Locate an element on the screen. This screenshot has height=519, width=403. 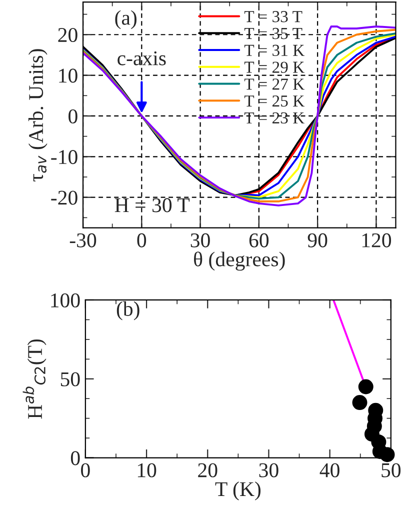
legend-label: T = 31 K is located at coordinates (274, 50).